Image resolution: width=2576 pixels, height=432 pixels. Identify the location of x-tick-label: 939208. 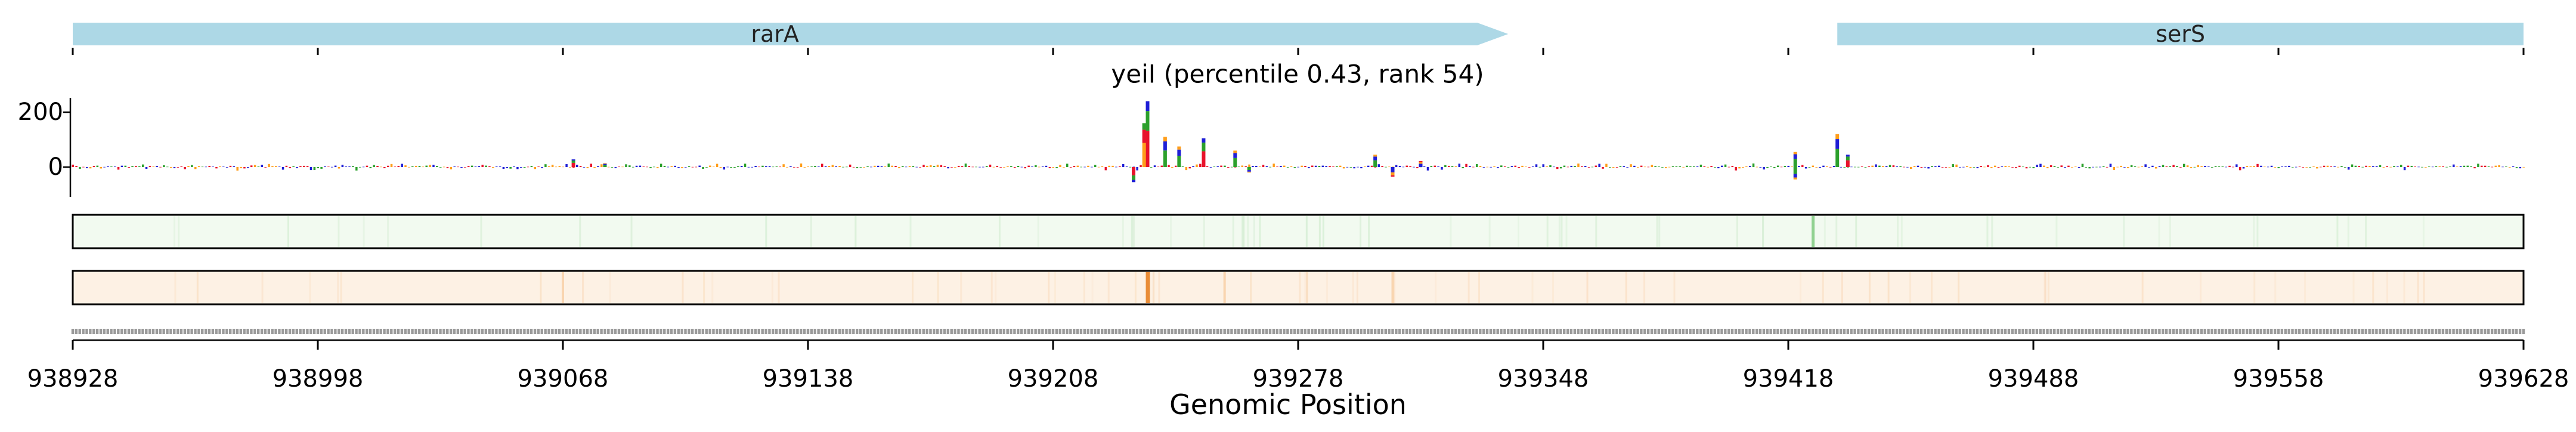
(1053, 379).